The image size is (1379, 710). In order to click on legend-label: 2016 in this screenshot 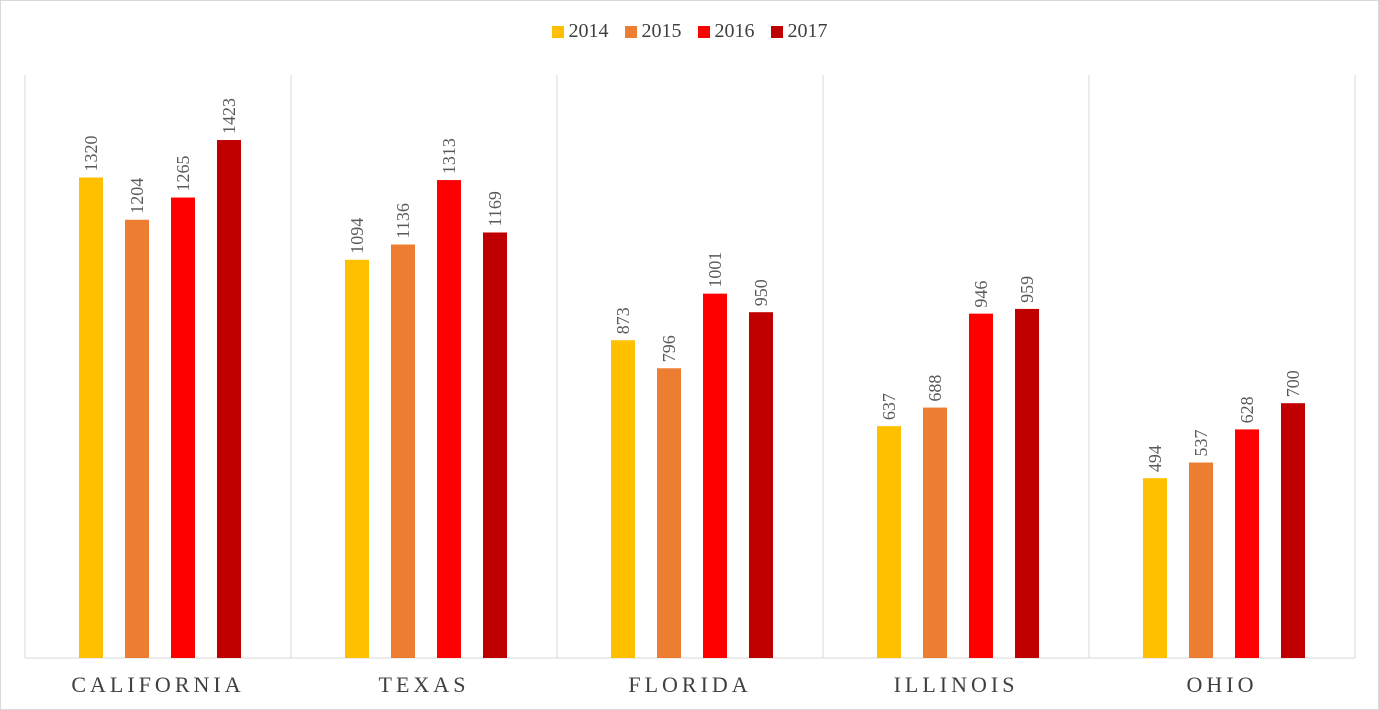, I will do `click(734, 31)`.